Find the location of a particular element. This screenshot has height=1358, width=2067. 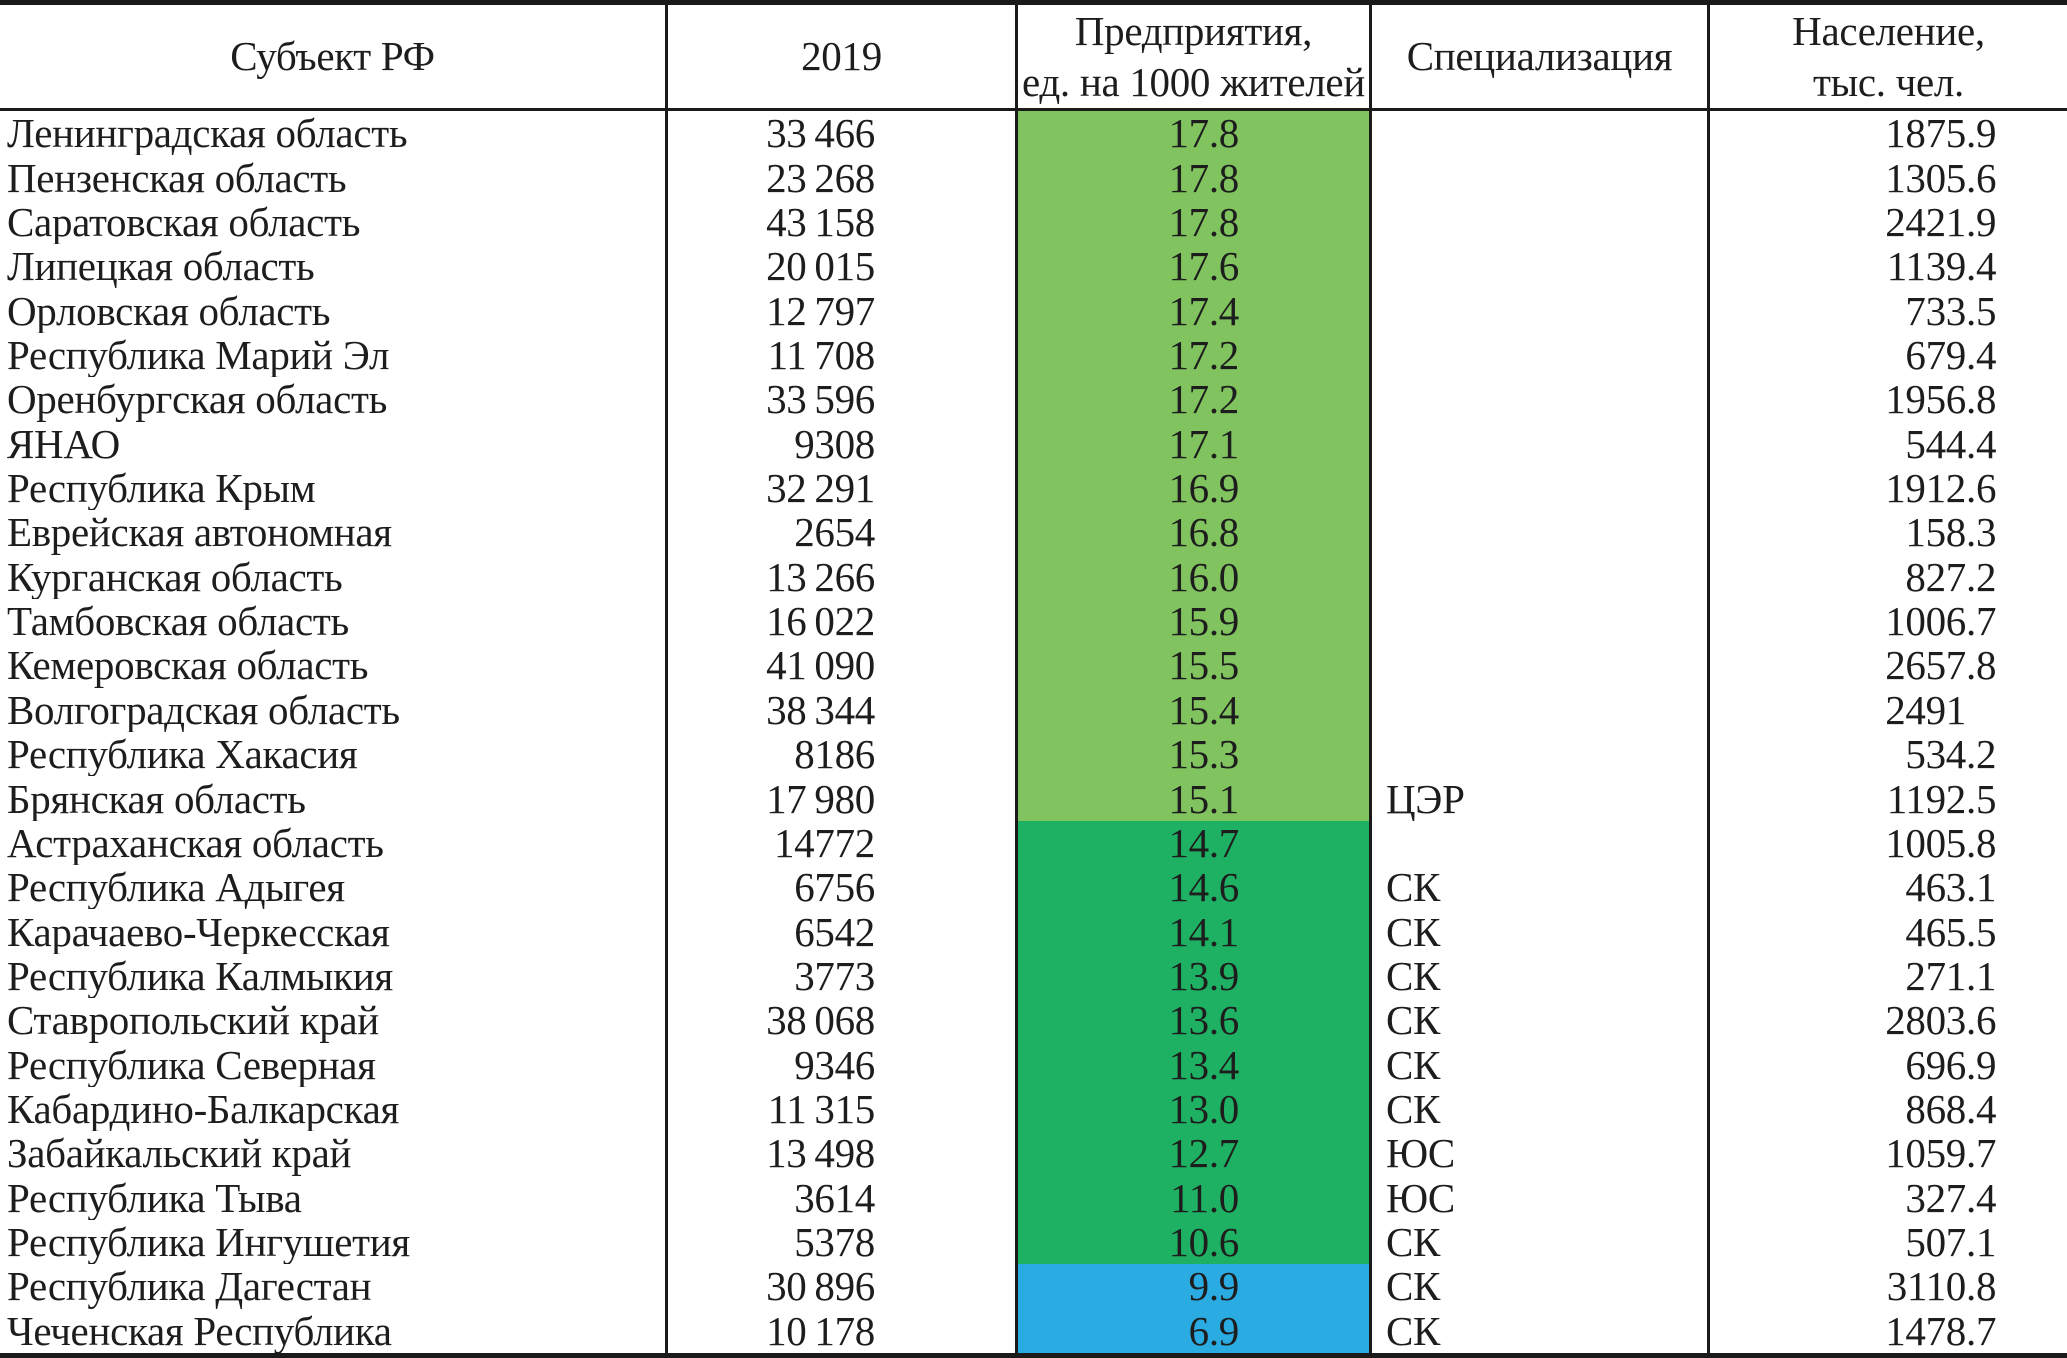

population-integer-part: 2657 is located at coordinates (1925, 665).